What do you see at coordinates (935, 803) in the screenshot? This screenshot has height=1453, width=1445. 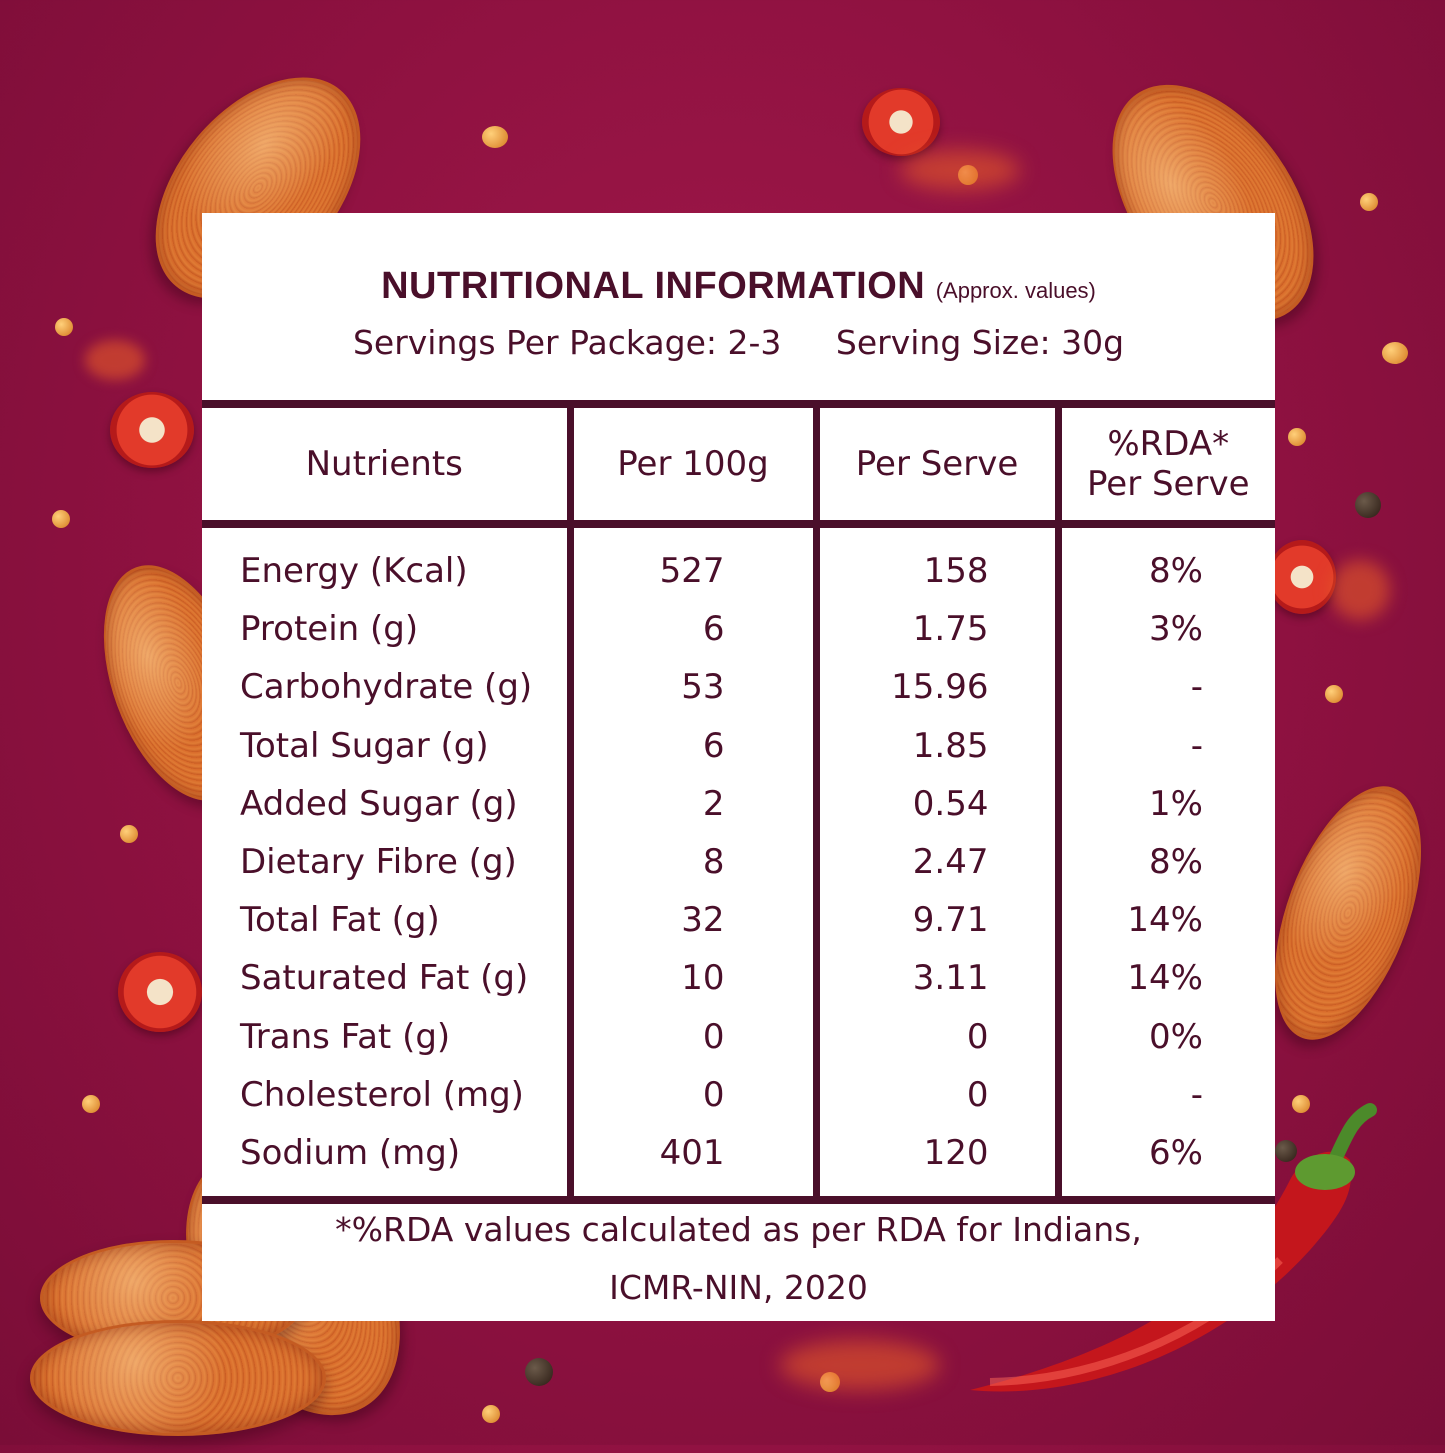 I see `per-serve-value: 0.54` at bounding box center [935, 803].